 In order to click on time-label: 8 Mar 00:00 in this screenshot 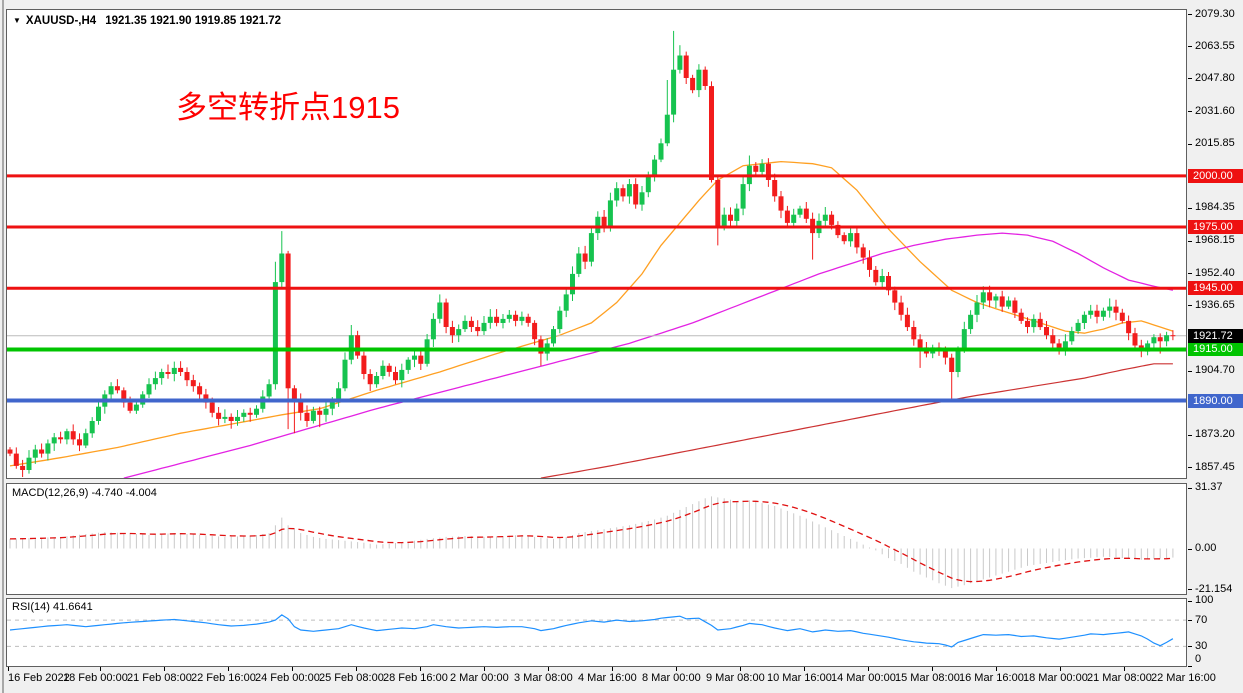, I will do `click(671, 678)`.